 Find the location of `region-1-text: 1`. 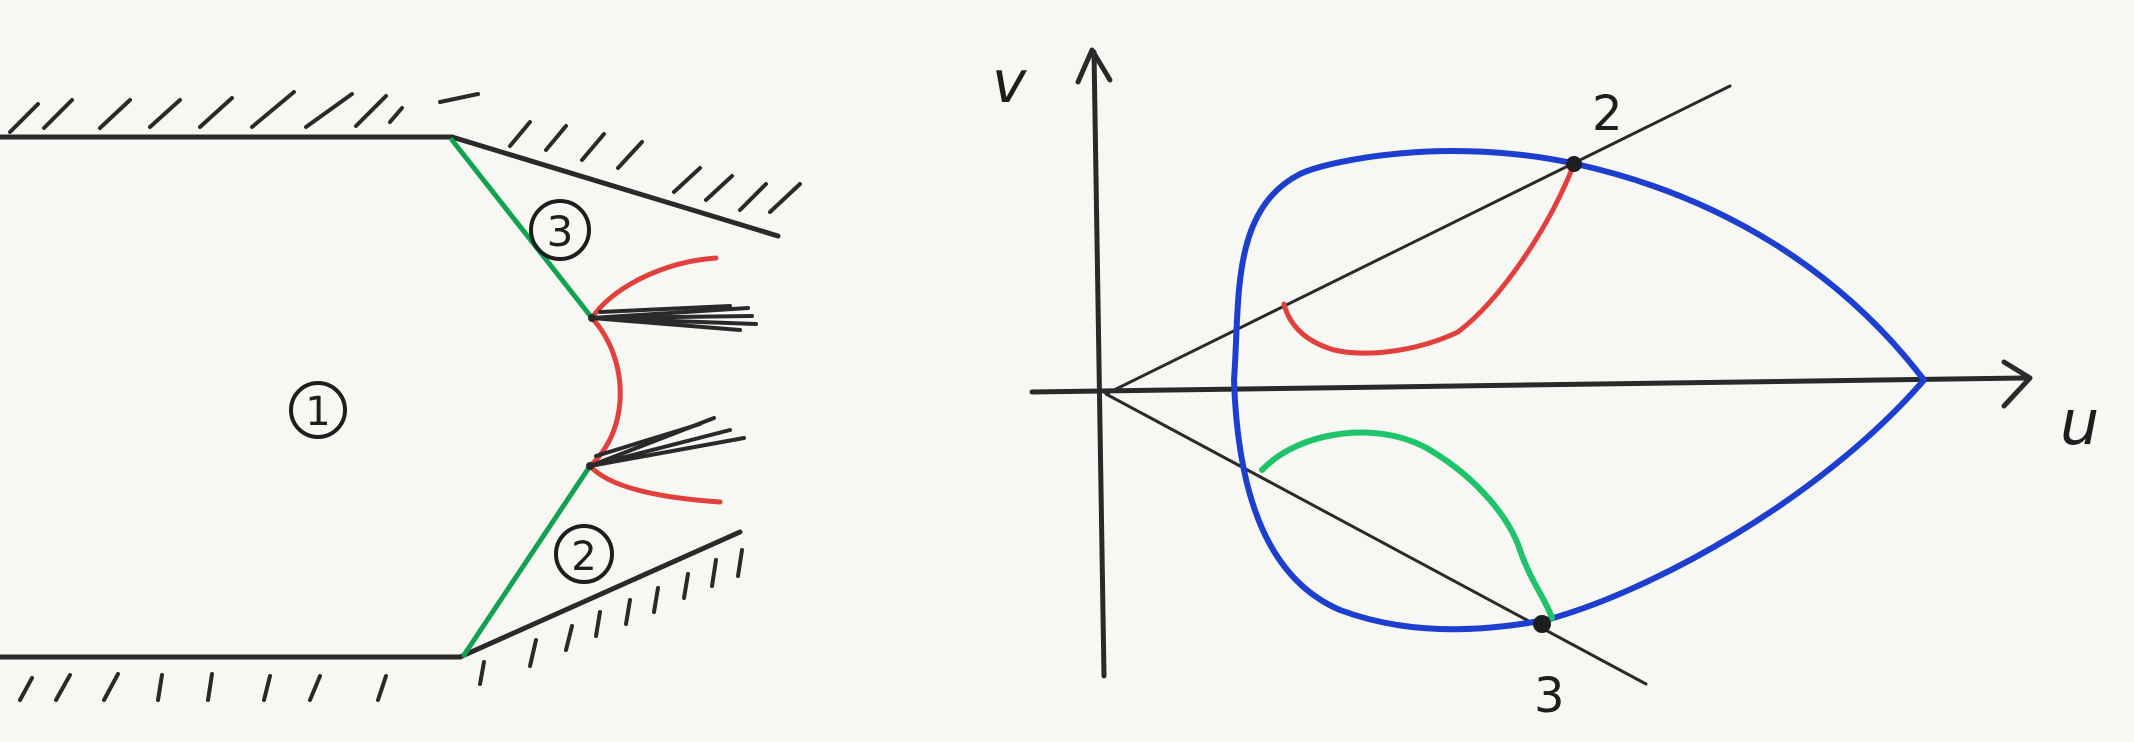

region-1-text: 1 is located at coordinates (317, 412).